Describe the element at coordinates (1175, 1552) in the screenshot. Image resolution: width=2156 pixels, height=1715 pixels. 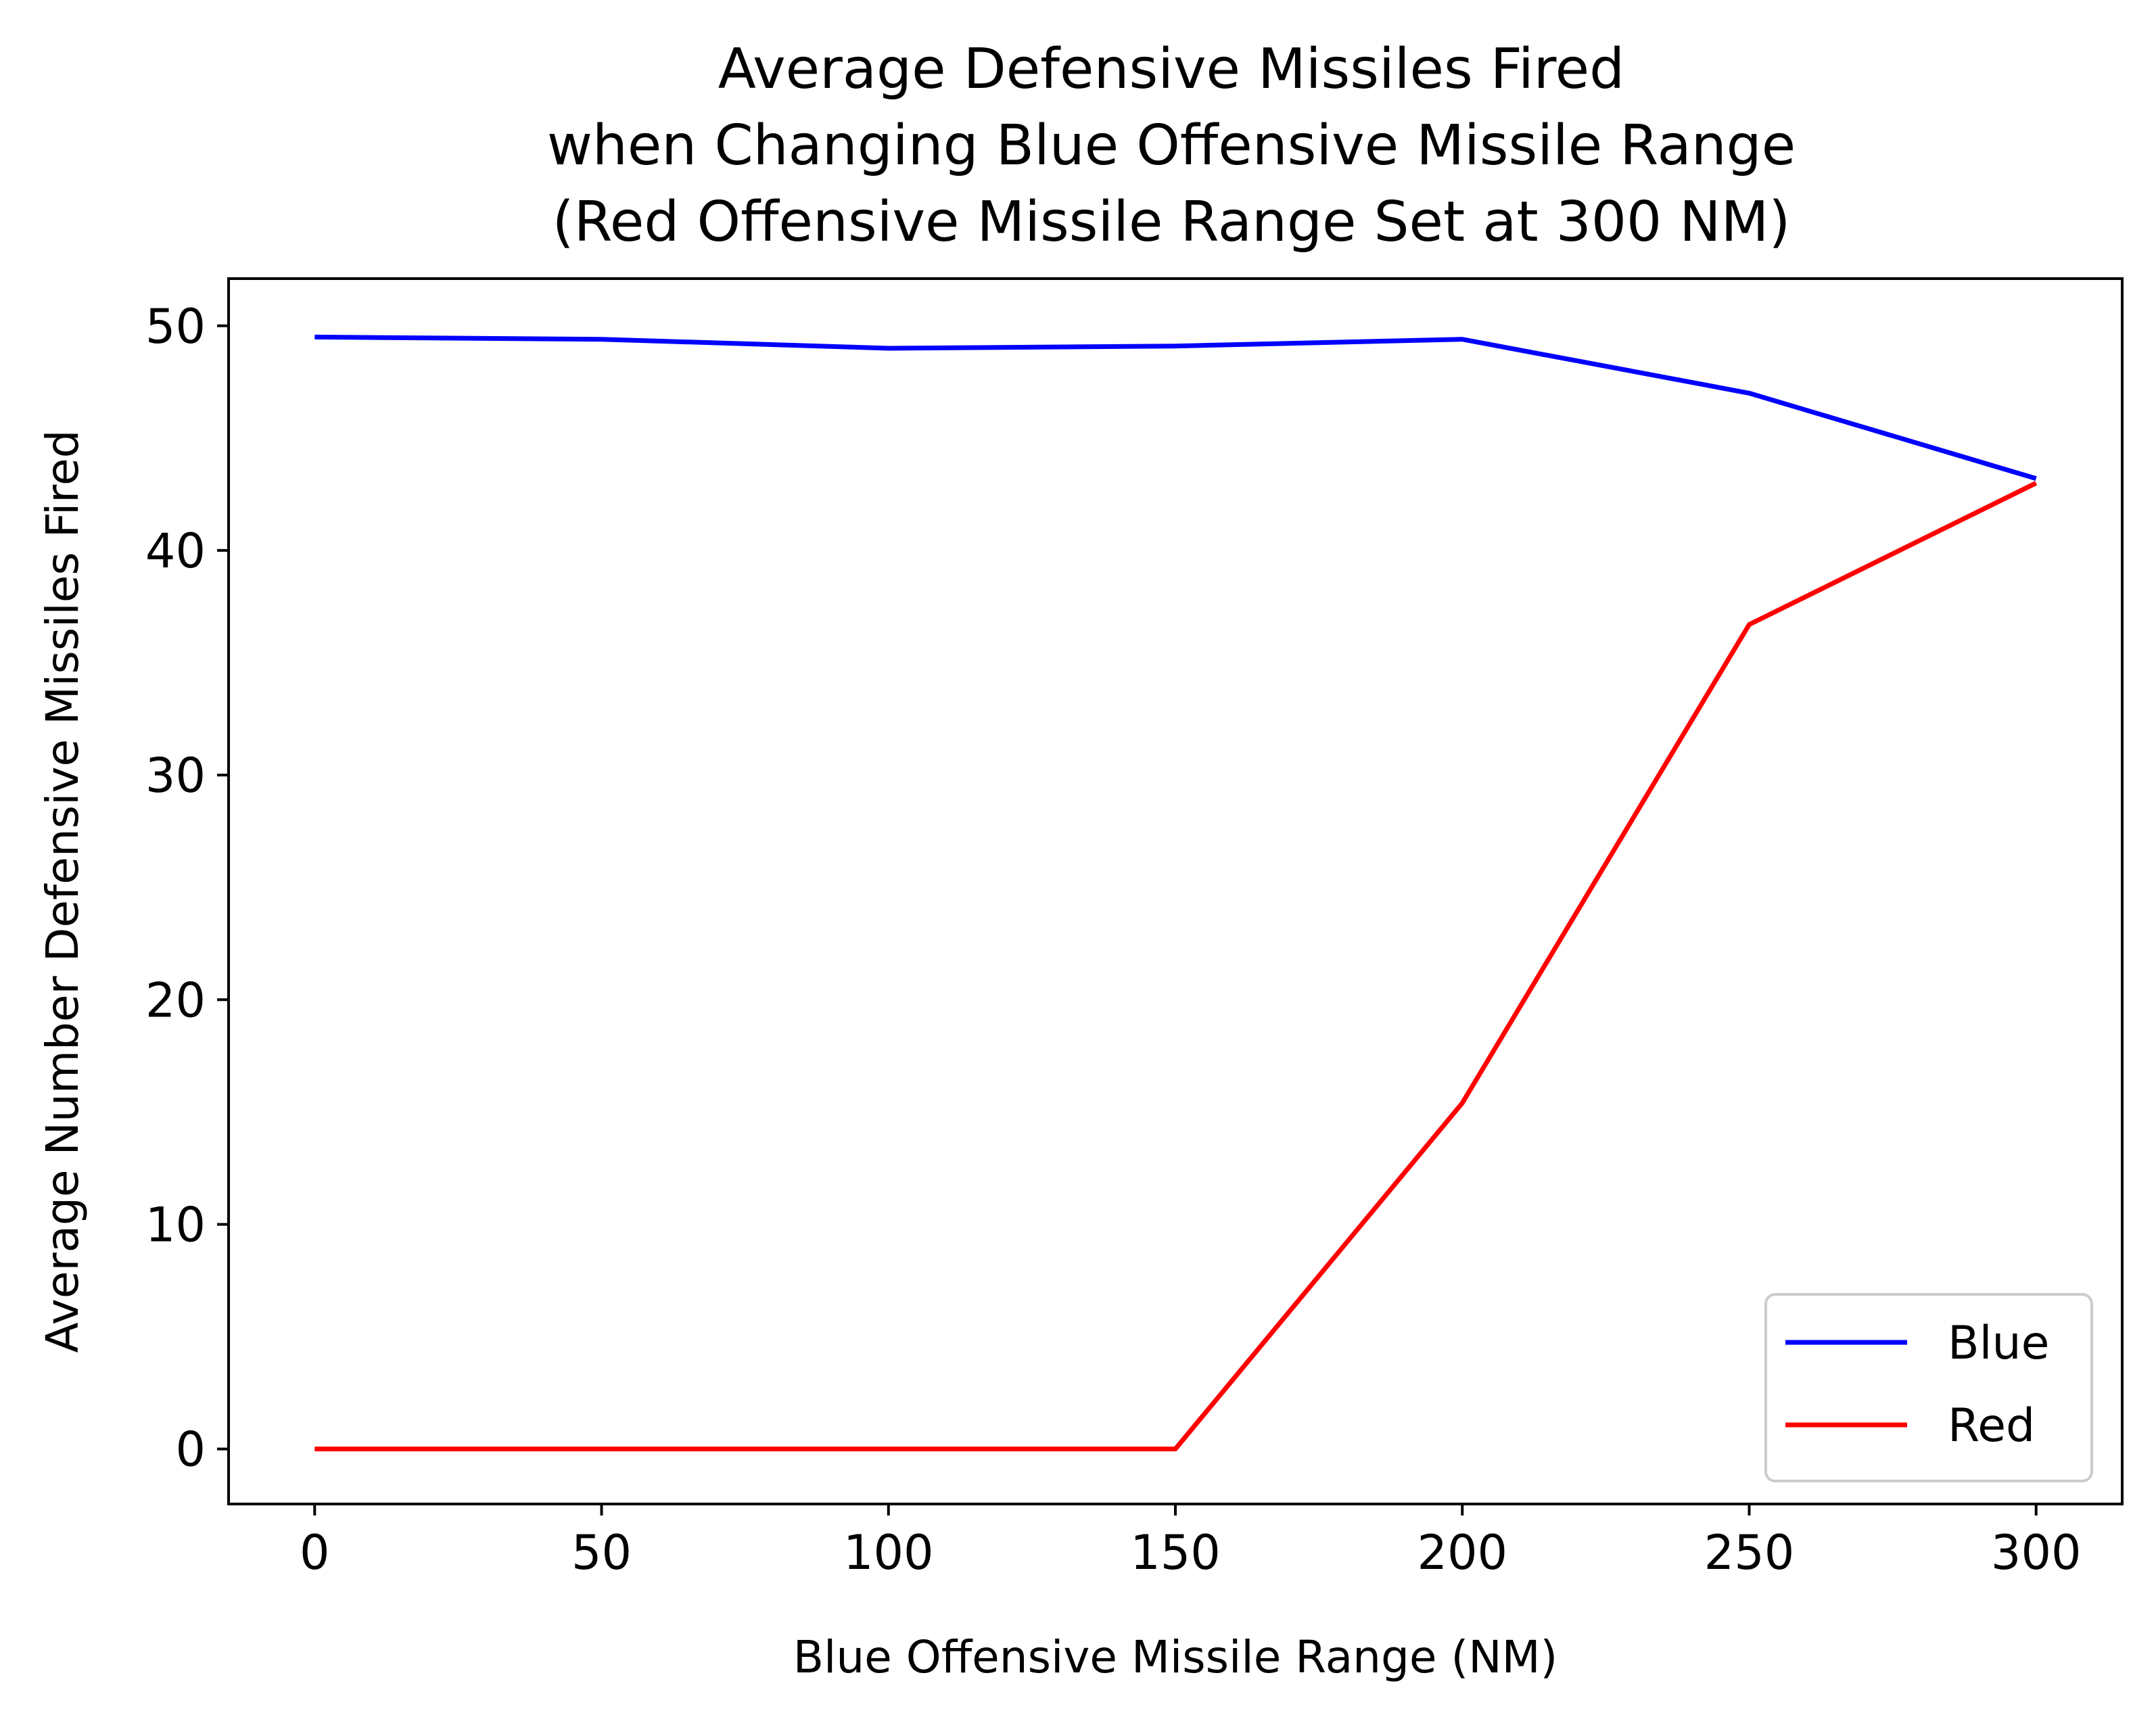
I see `x-tick-label: 150` at that location.